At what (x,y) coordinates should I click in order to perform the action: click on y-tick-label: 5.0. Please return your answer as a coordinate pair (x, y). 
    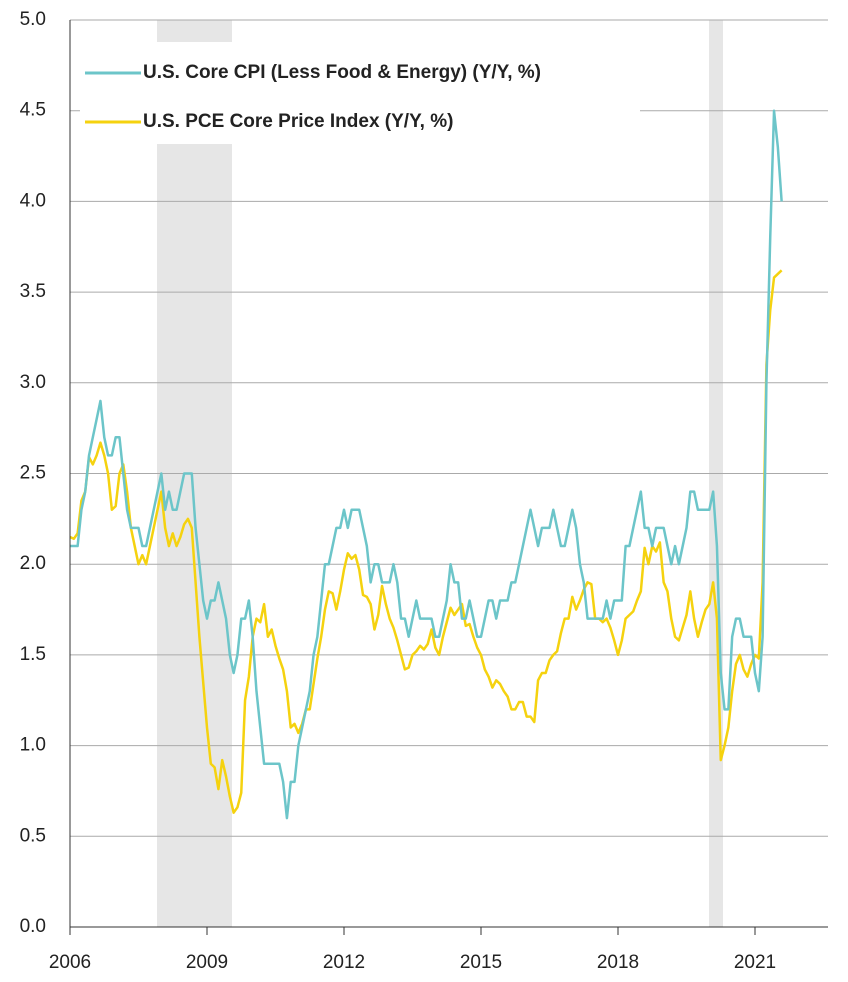
    Looking at the image, I should click on (33, 19).